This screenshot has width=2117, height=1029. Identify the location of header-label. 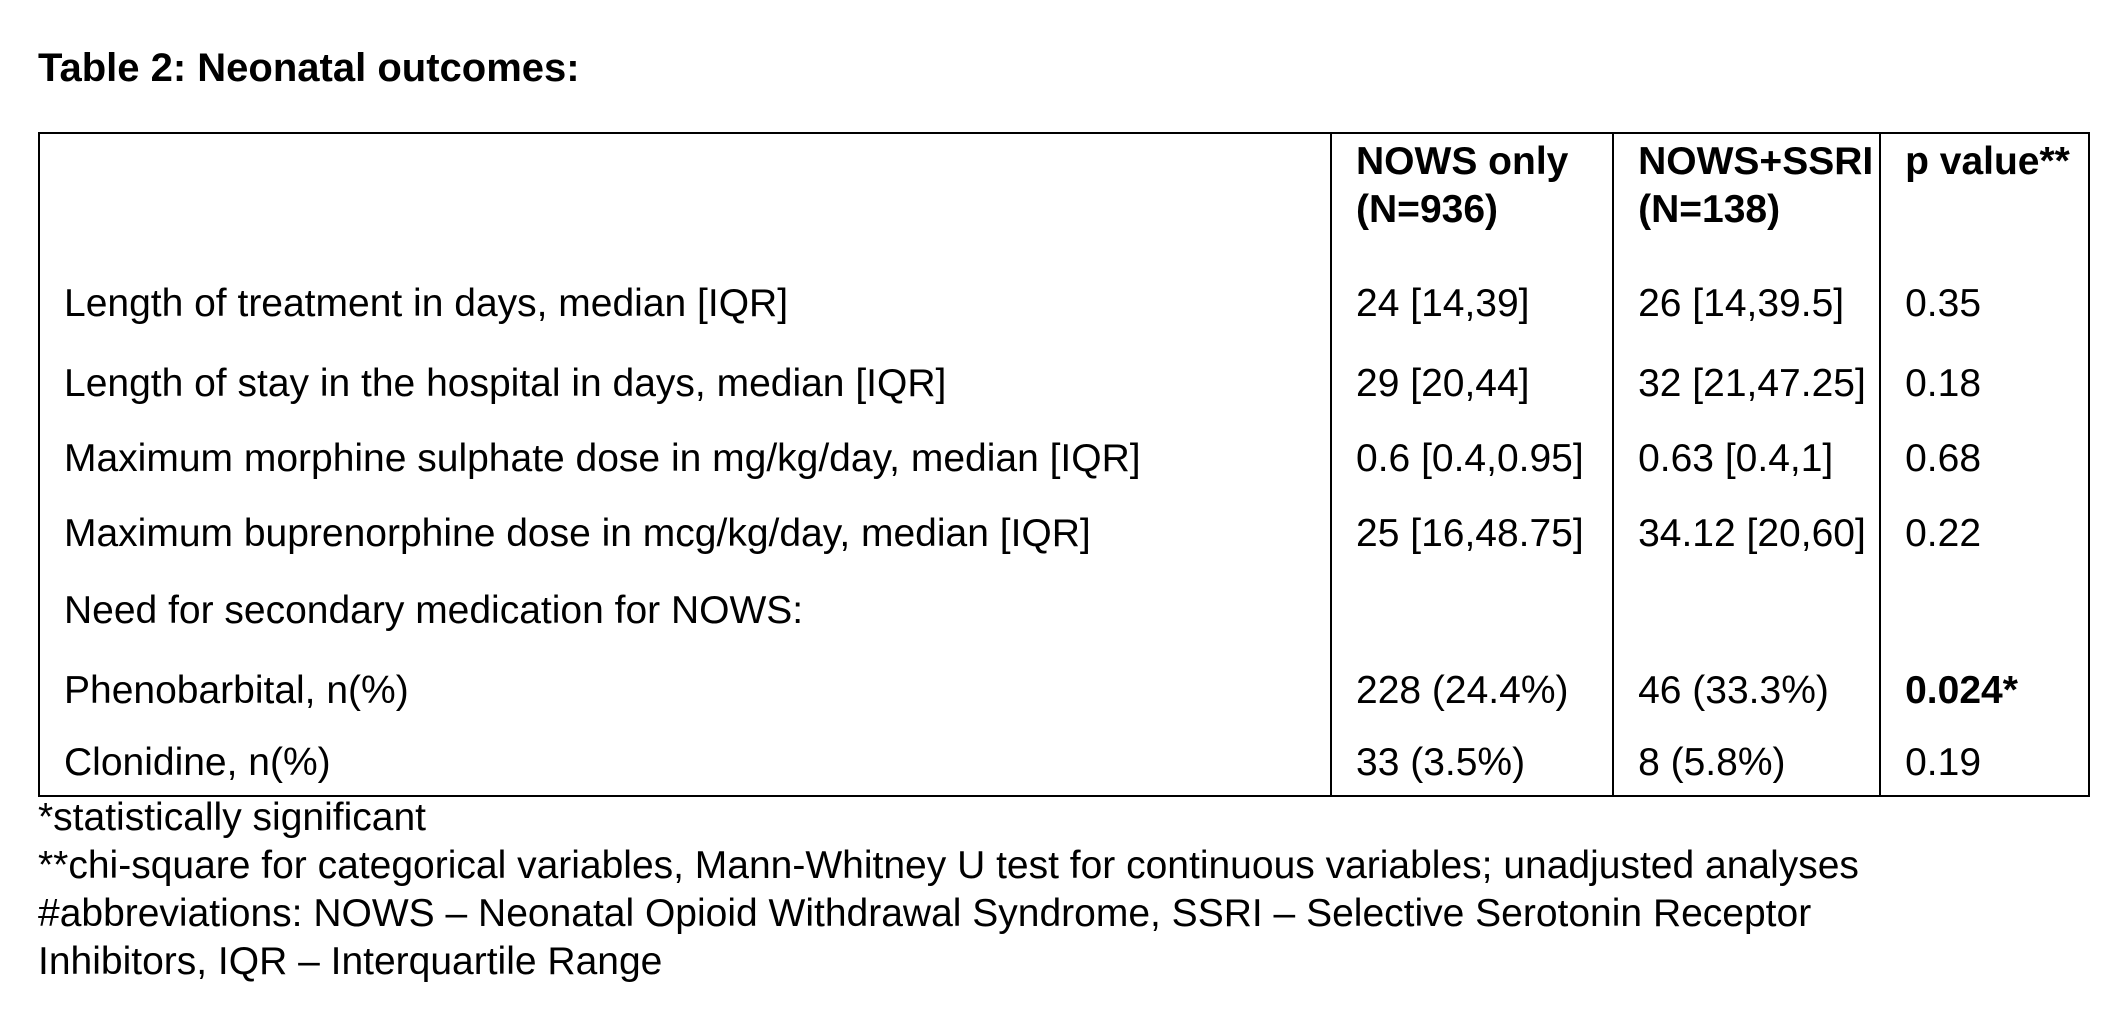
(685, 197).